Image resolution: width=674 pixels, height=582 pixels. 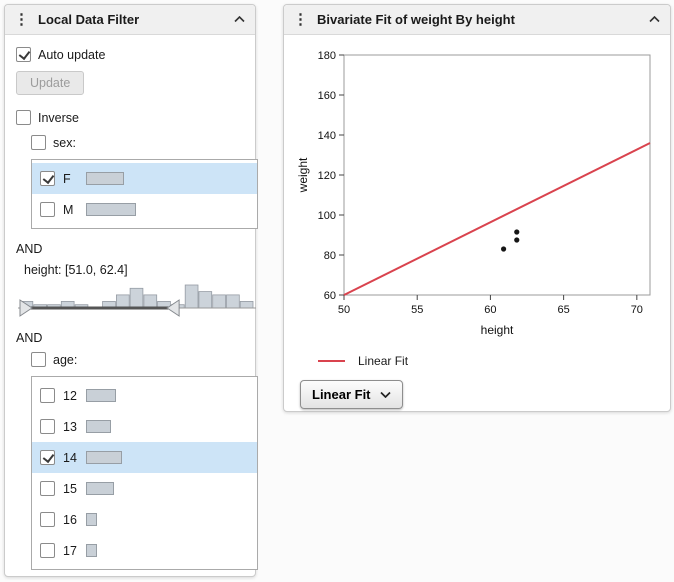 What do you see at coordinates (327, 216) in the screenshot?
I see `svg-text: 100` at bounding box center [327, 216].